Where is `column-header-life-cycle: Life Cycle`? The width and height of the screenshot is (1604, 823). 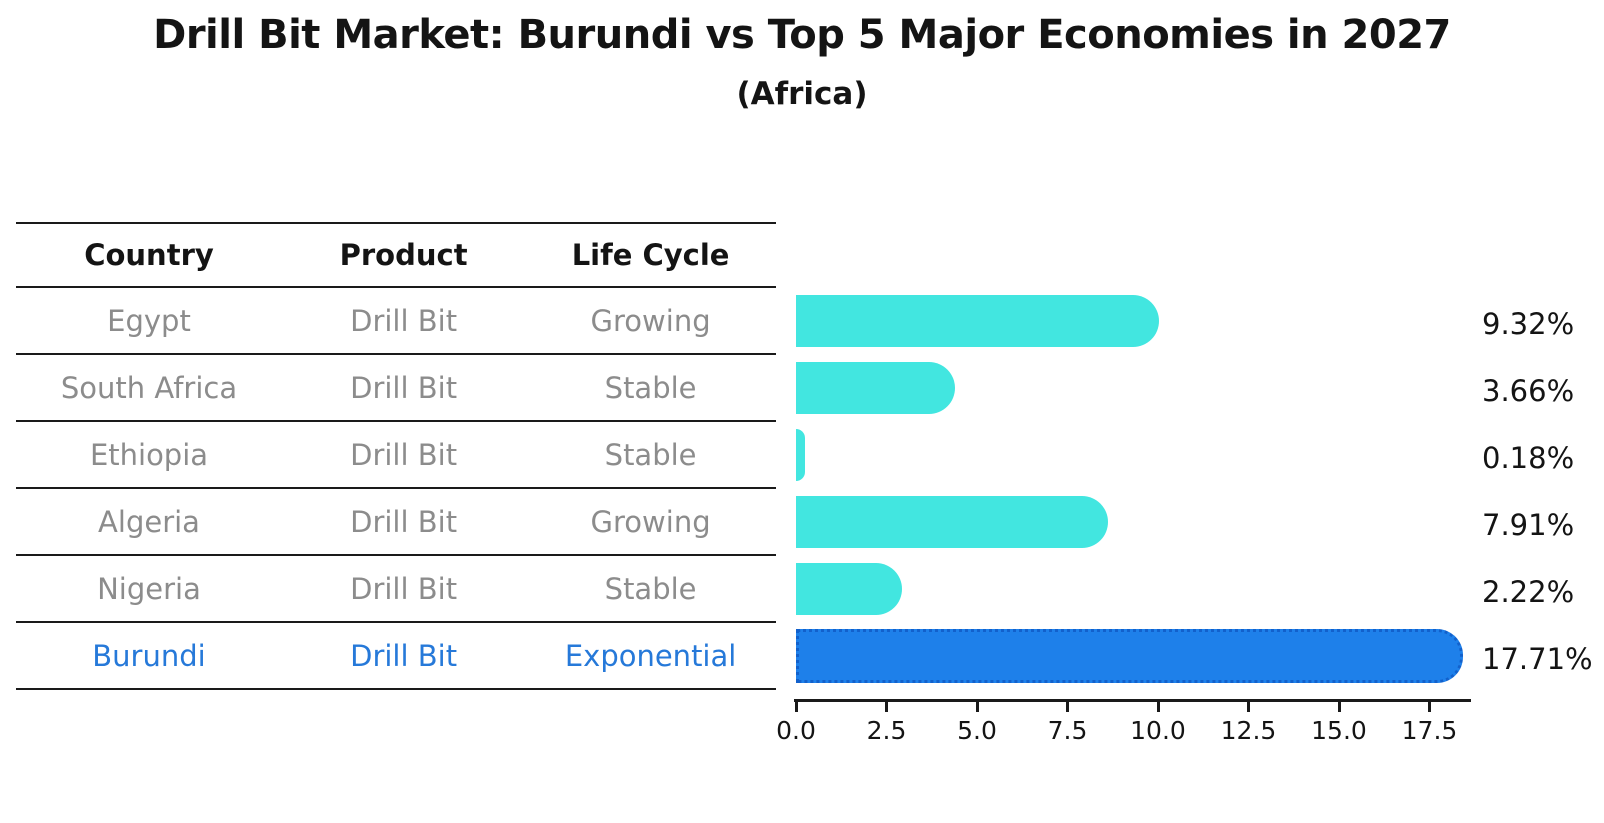 column-header-life-cycle: Life Cycle is located at coordinates (650, 255).